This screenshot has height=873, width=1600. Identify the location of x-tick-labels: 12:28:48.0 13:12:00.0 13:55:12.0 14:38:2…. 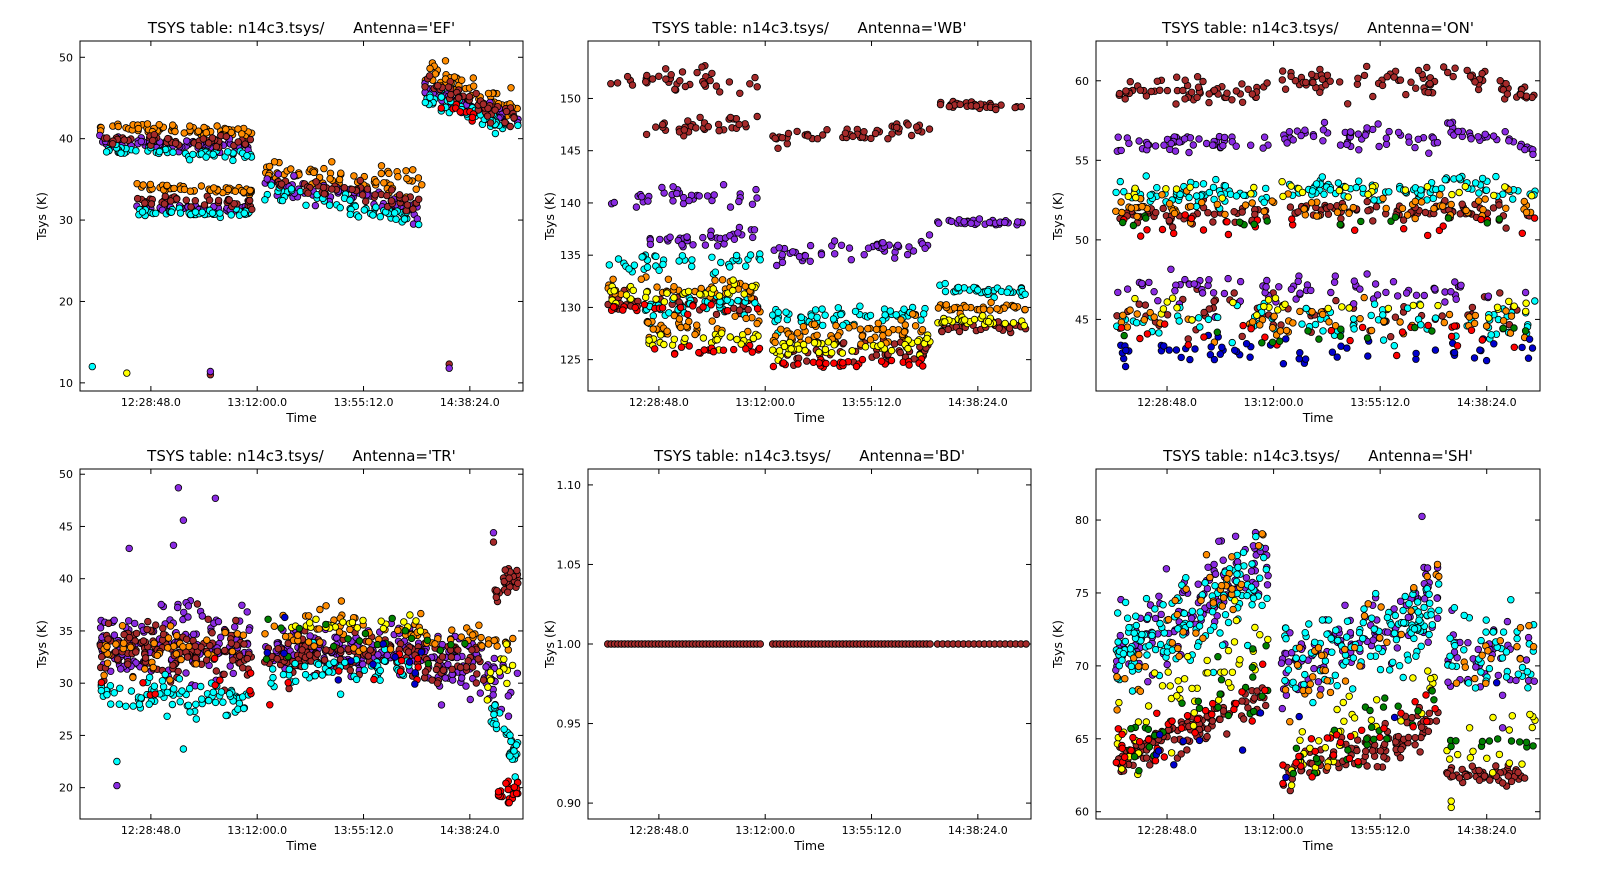
(818, 402).